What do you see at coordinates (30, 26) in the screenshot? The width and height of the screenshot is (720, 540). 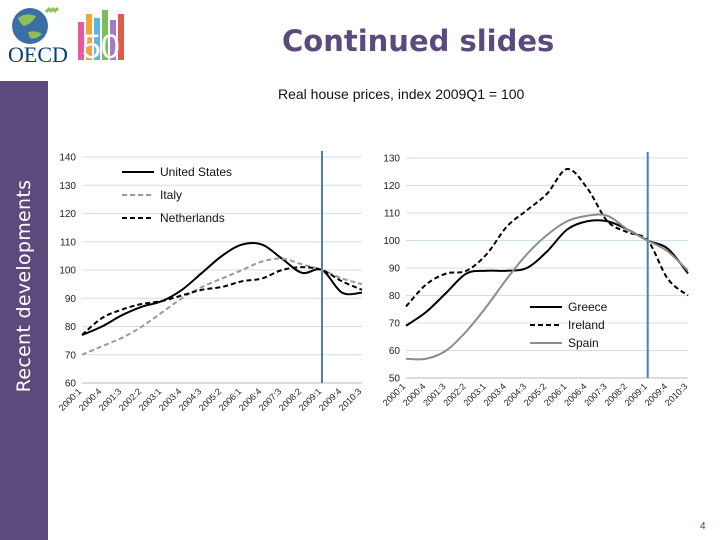 I see `globe-icon` at bounding box center [30, 26].